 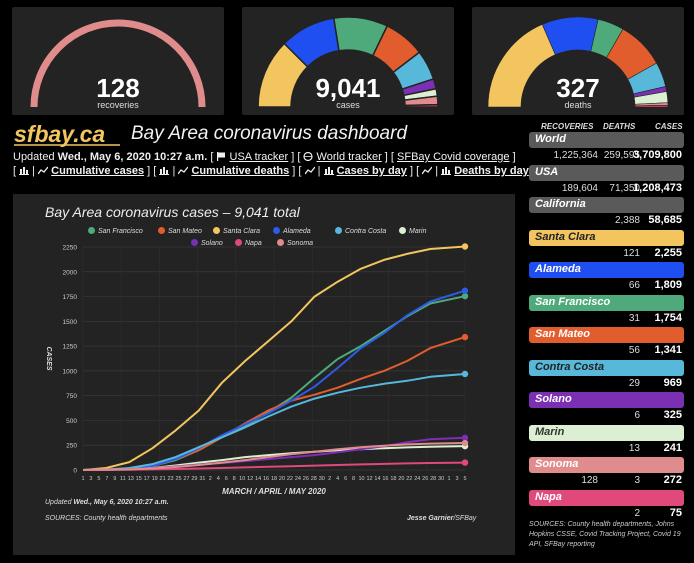 I want to click on y-tick-label: 1000, so click(x=70, y=371).